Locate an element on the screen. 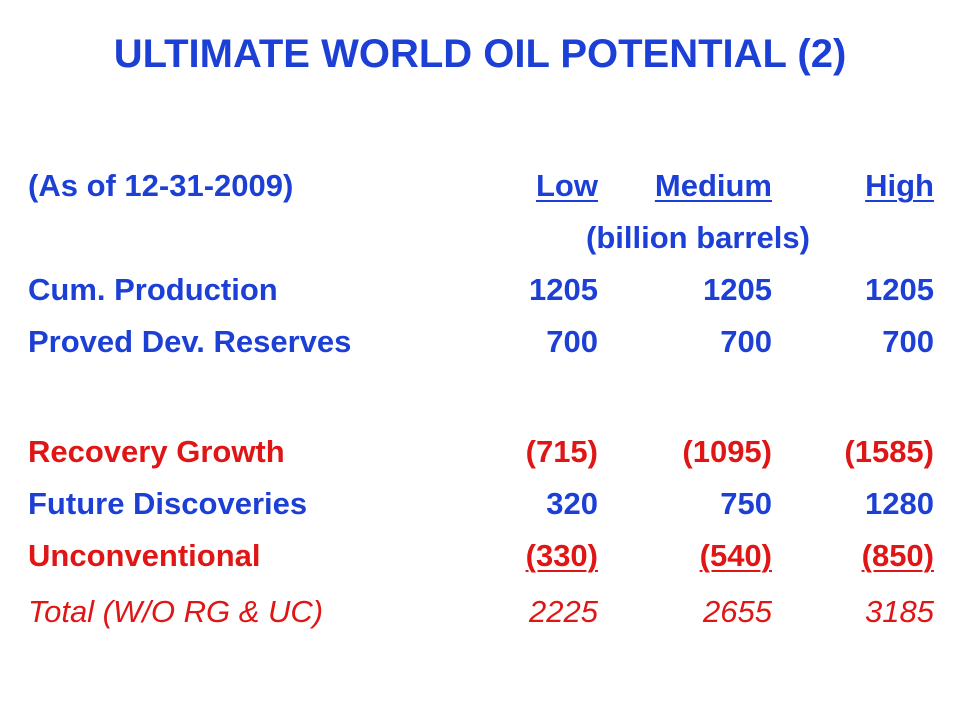  value-medium: (540) is located at coordinates (735, 555).